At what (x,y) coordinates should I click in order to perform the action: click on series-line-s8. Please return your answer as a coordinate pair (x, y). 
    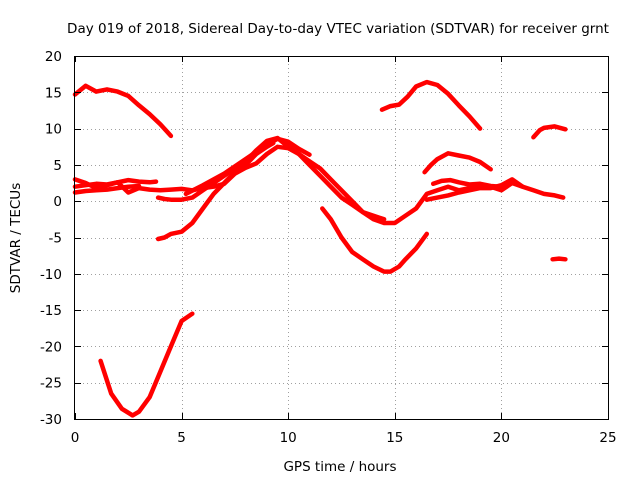
    Looking at the image, I should click on (247, 166).